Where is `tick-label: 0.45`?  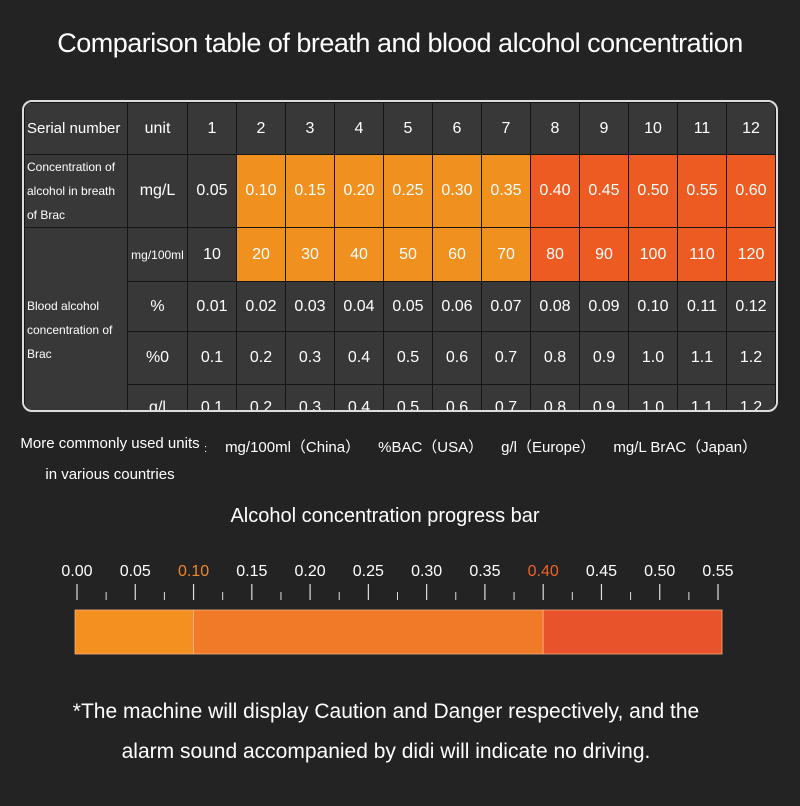
tick-label: 0.45 is located at coordinates (601, 571).